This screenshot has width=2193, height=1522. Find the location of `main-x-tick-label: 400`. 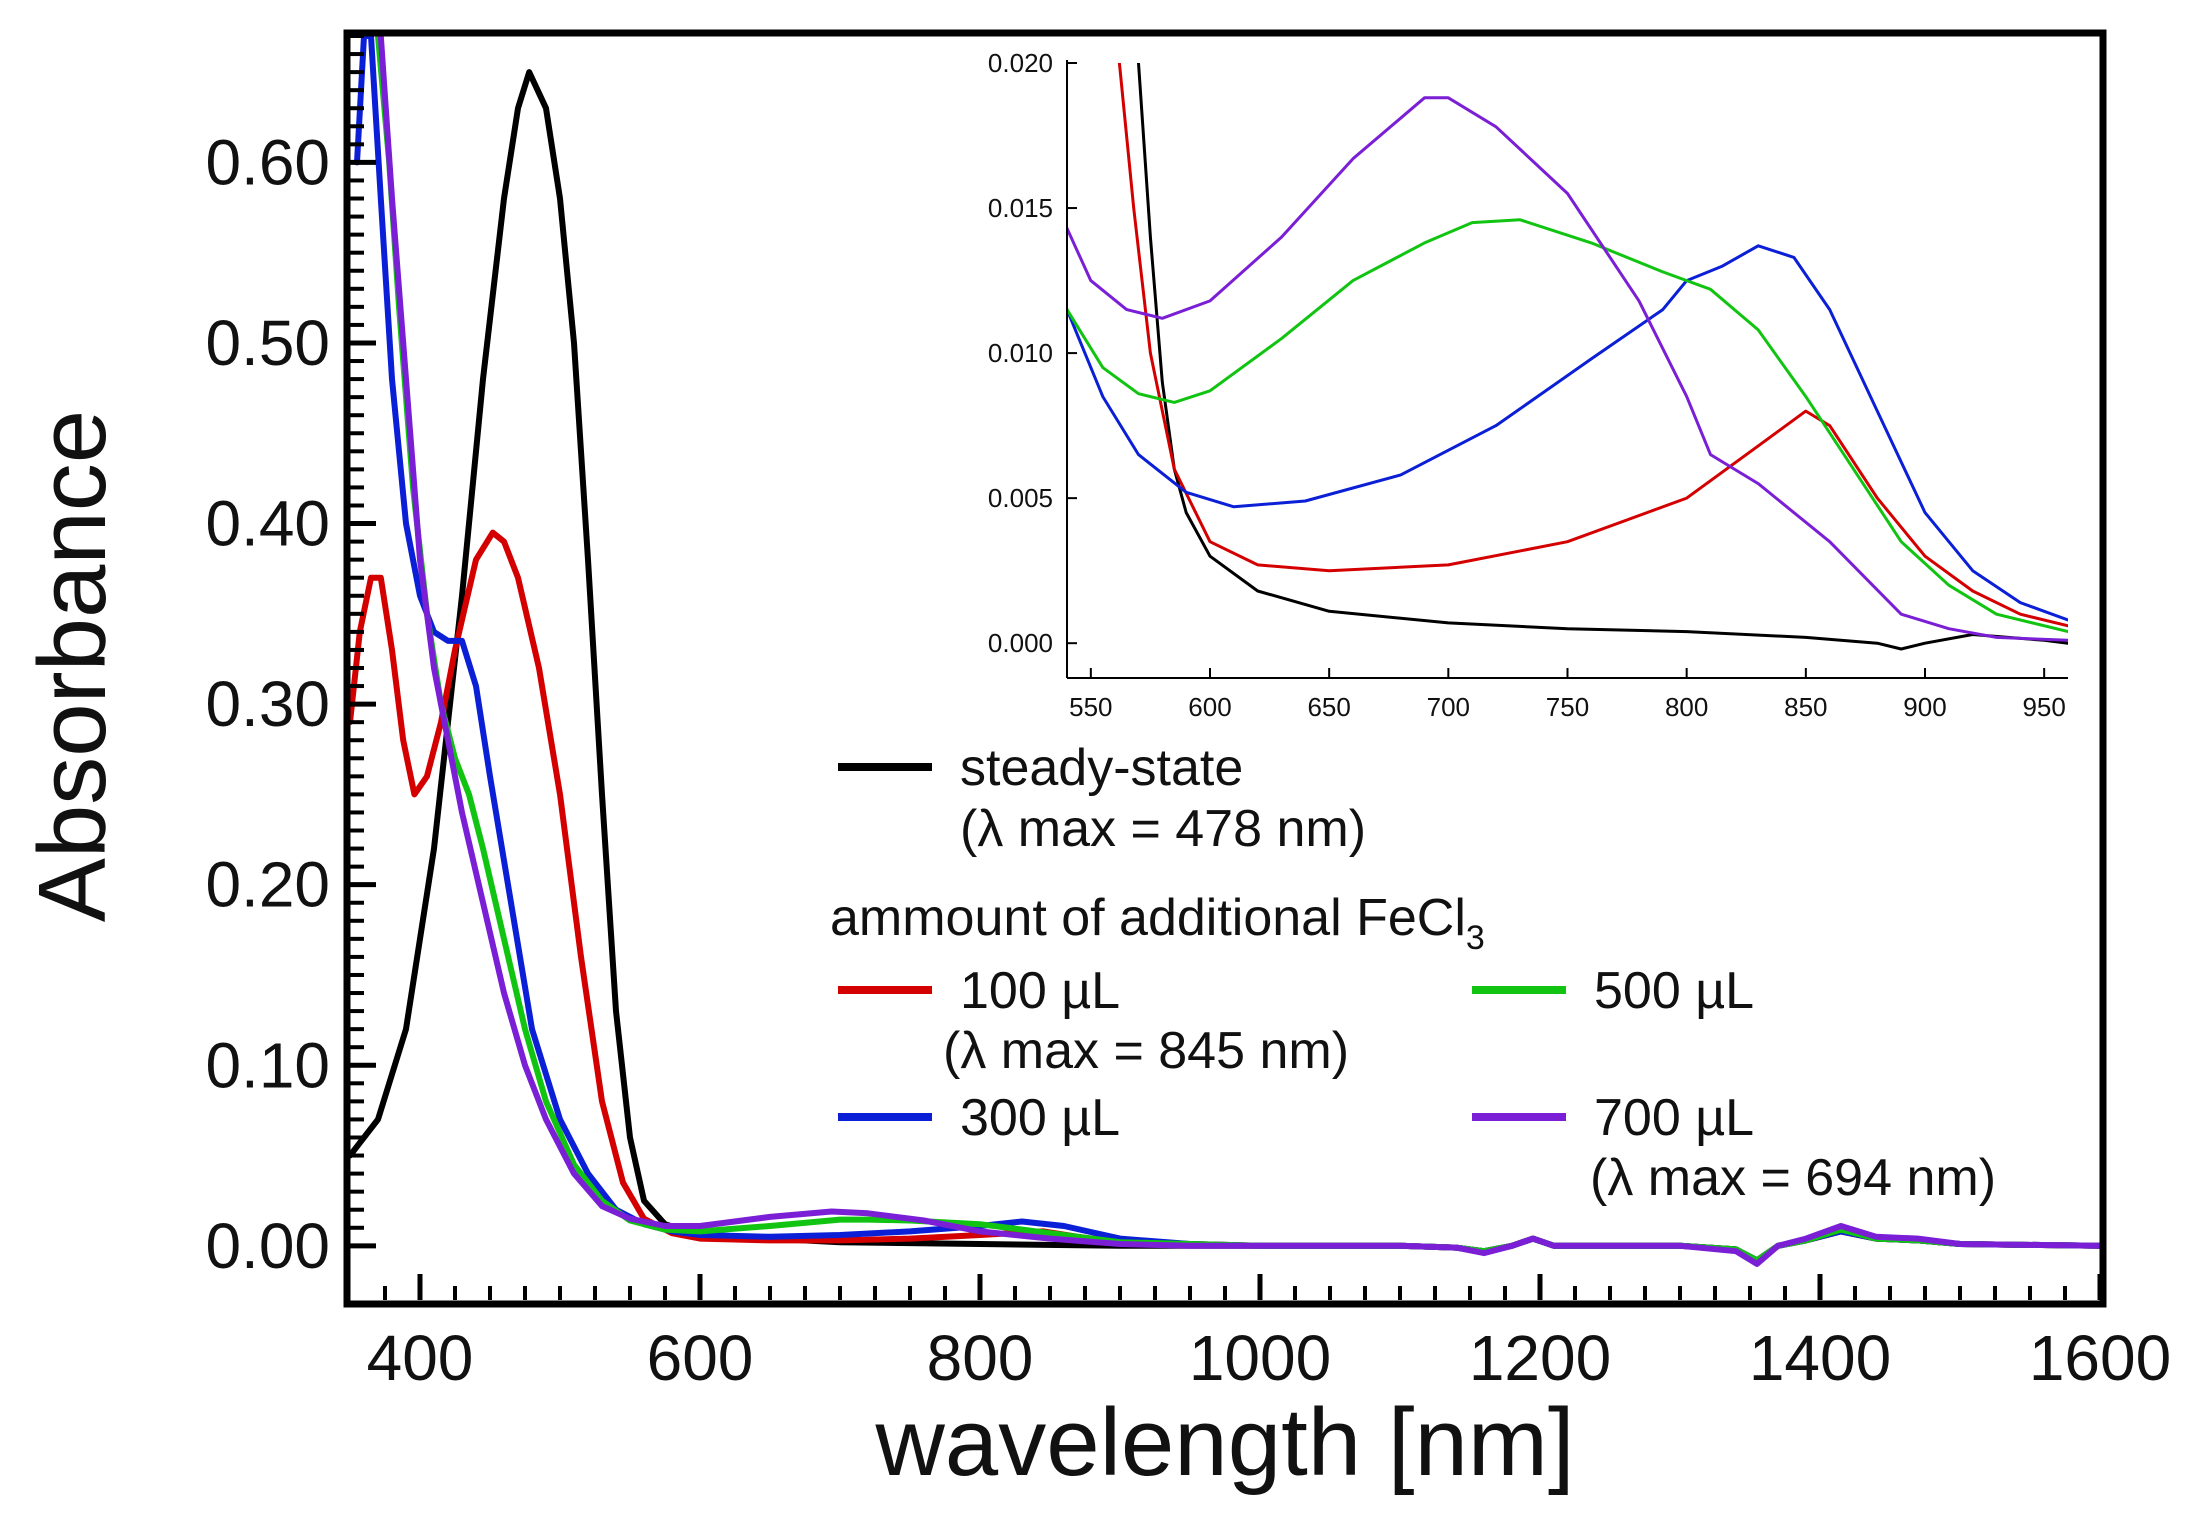

main-x-tick-label: 400 is located at coordinates (420, 1358).